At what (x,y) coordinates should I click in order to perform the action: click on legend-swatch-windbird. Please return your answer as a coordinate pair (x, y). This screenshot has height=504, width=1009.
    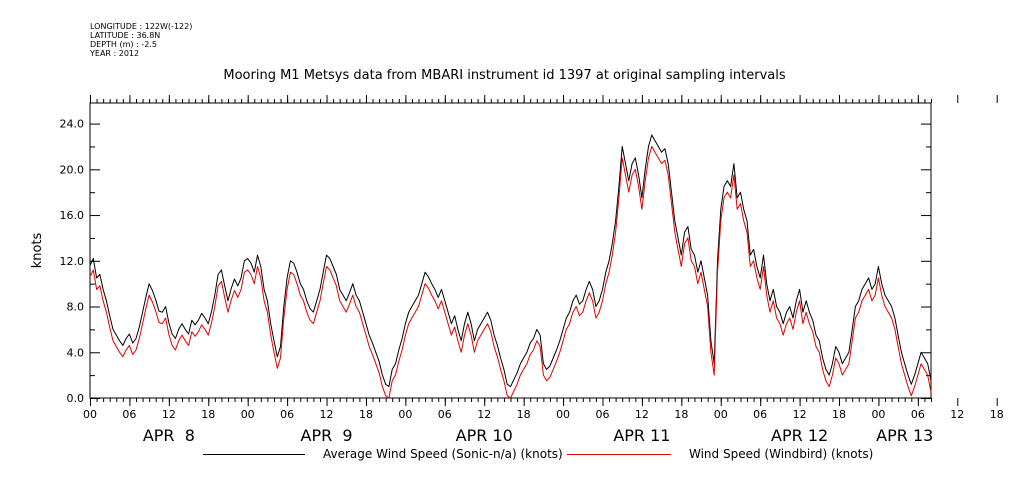
    Looking at the image, I should click on (619, 454).